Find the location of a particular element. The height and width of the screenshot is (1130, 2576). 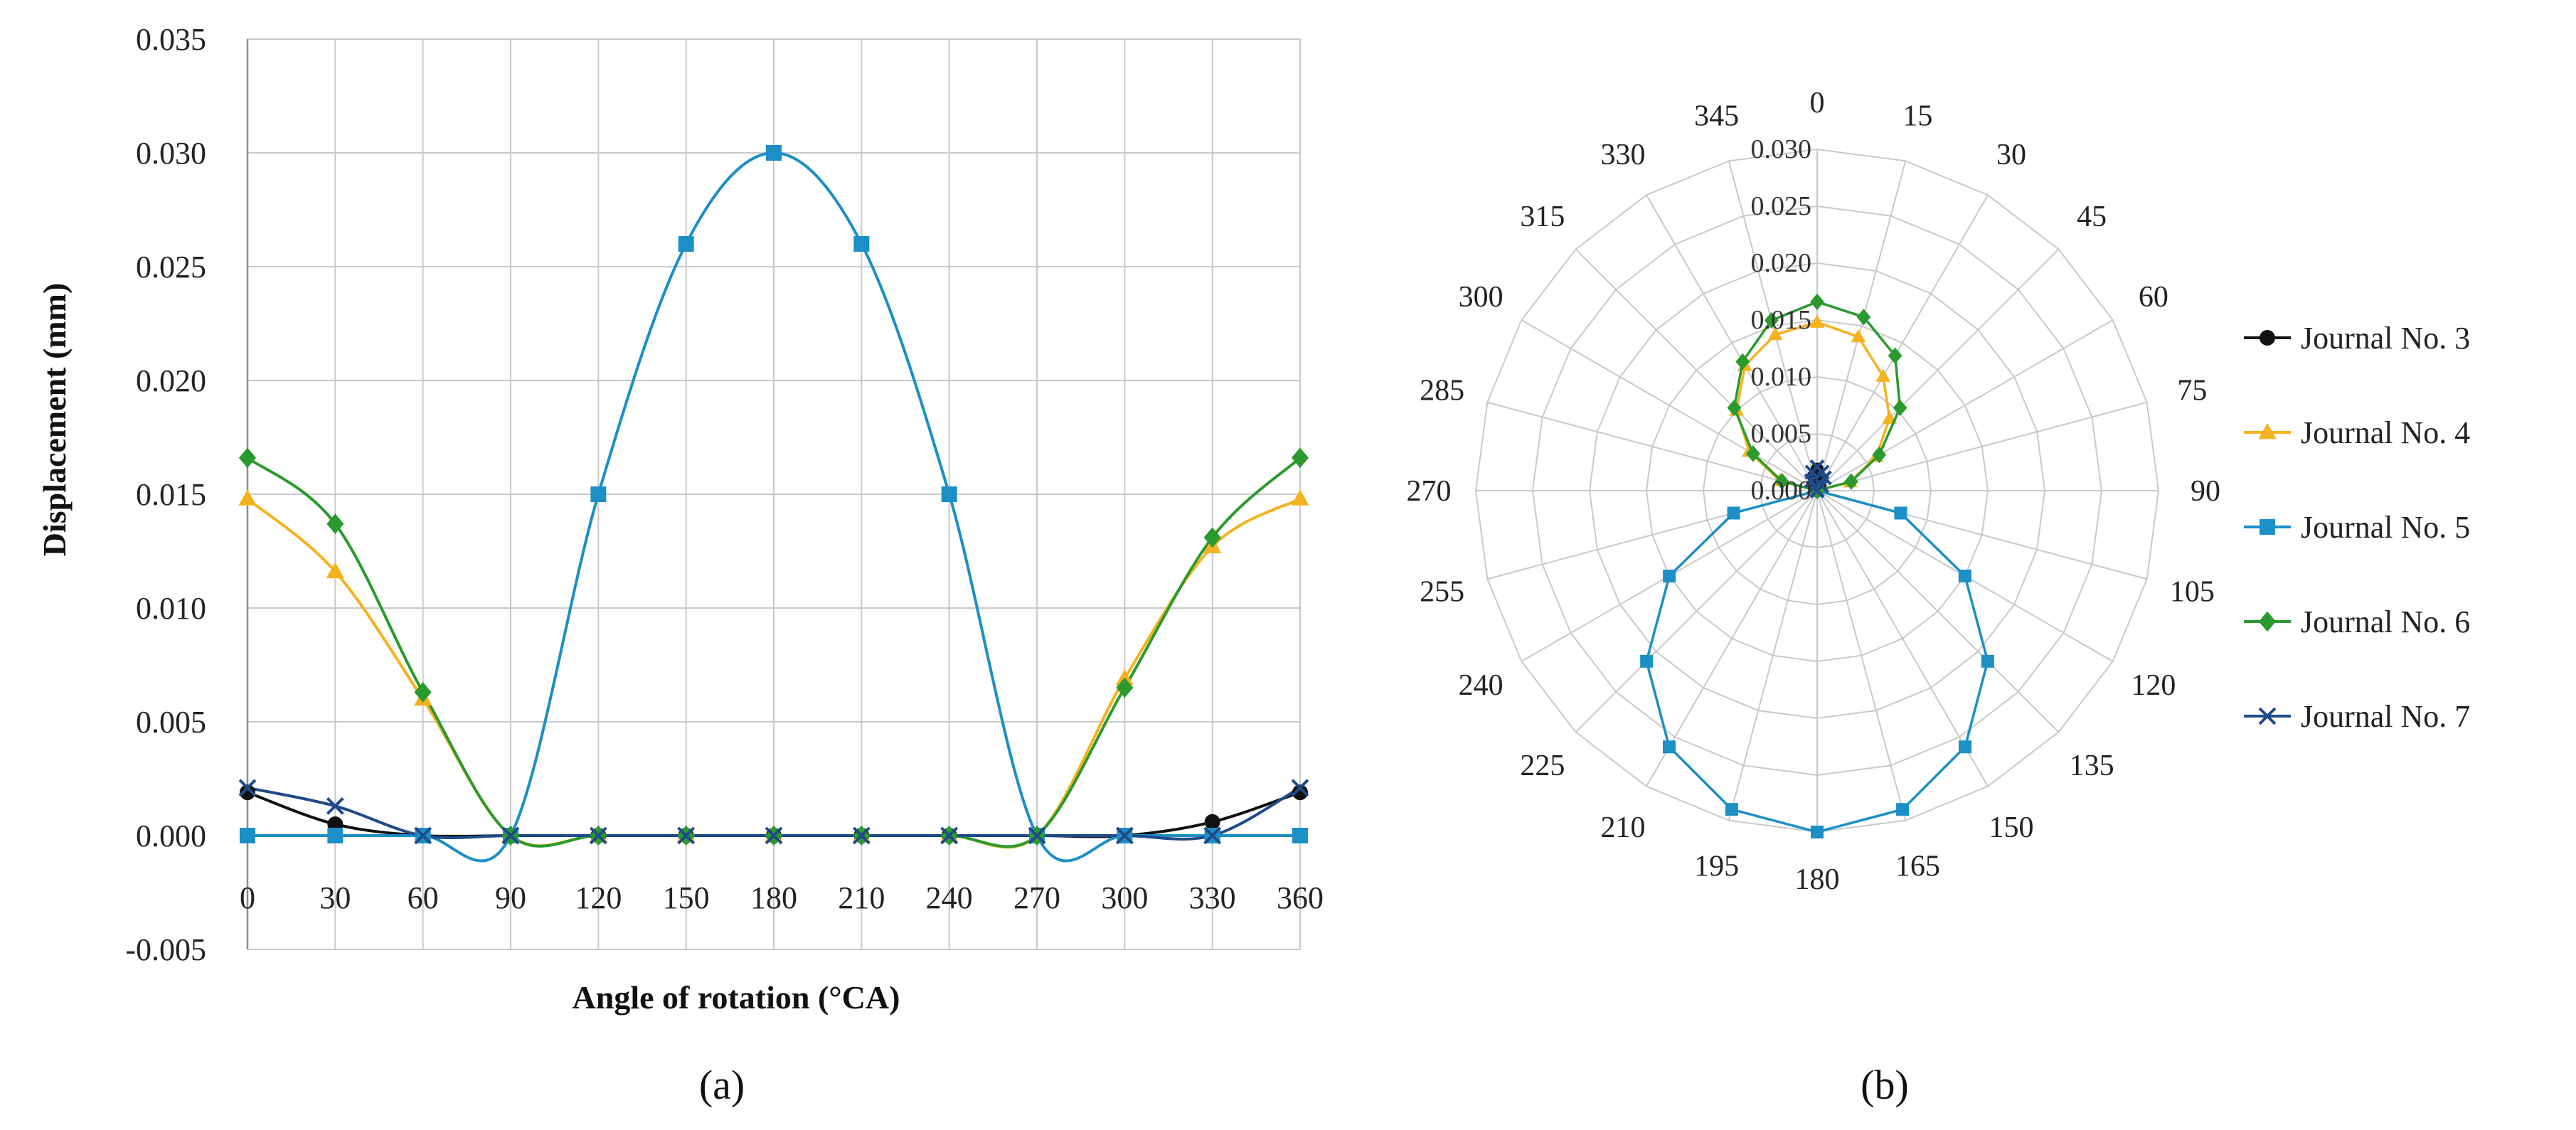

chart-b-radial-label: 0.005 is located at coordinates (1781, 434).